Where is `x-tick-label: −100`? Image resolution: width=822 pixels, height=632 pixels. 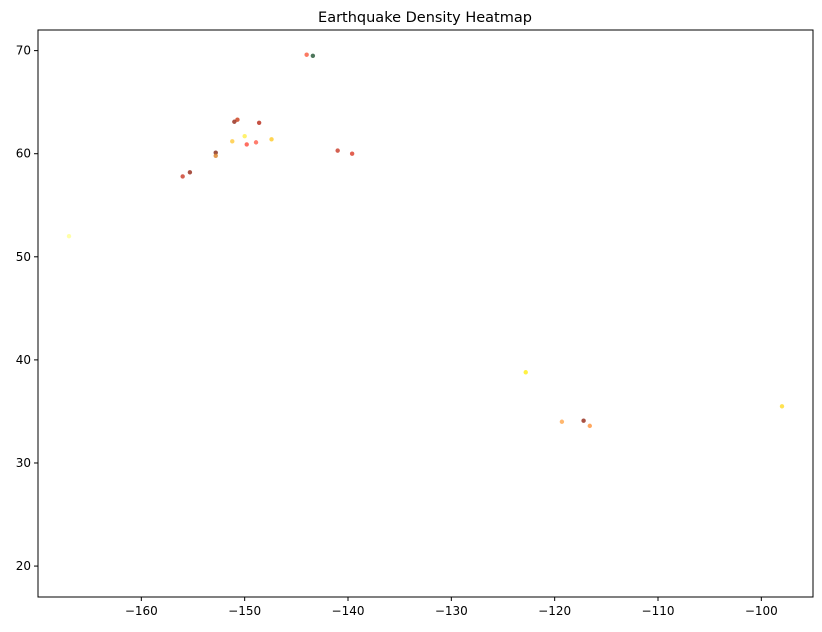
x-tick-label: −100 is located at coordinates (761, 611).